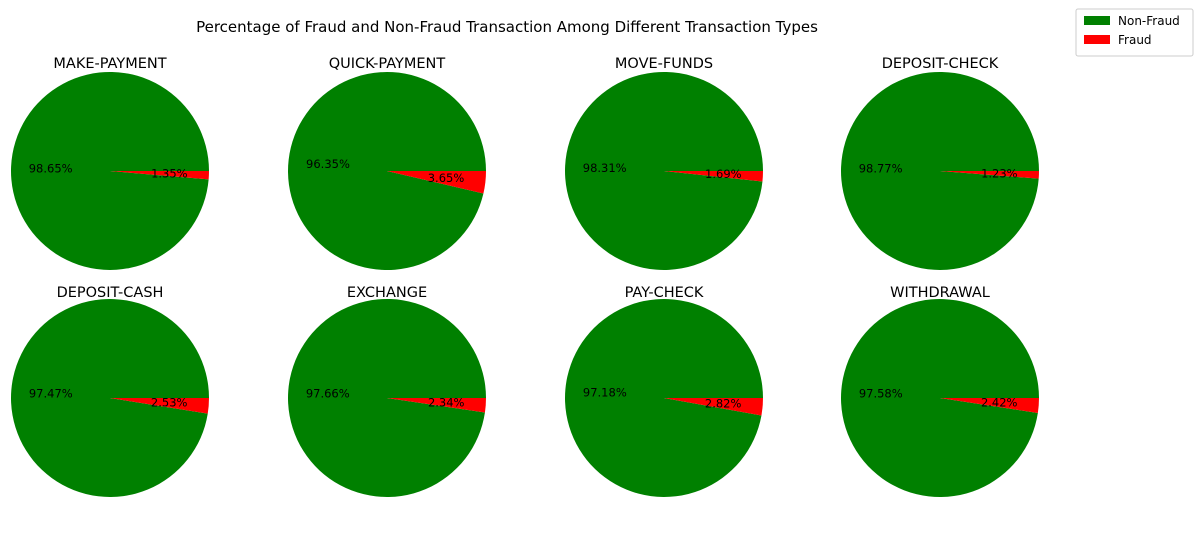  Describe the element at coordinates (881, 393) in the screenshot. I see `pct-label-non-fraud: 97.58%` at that location.